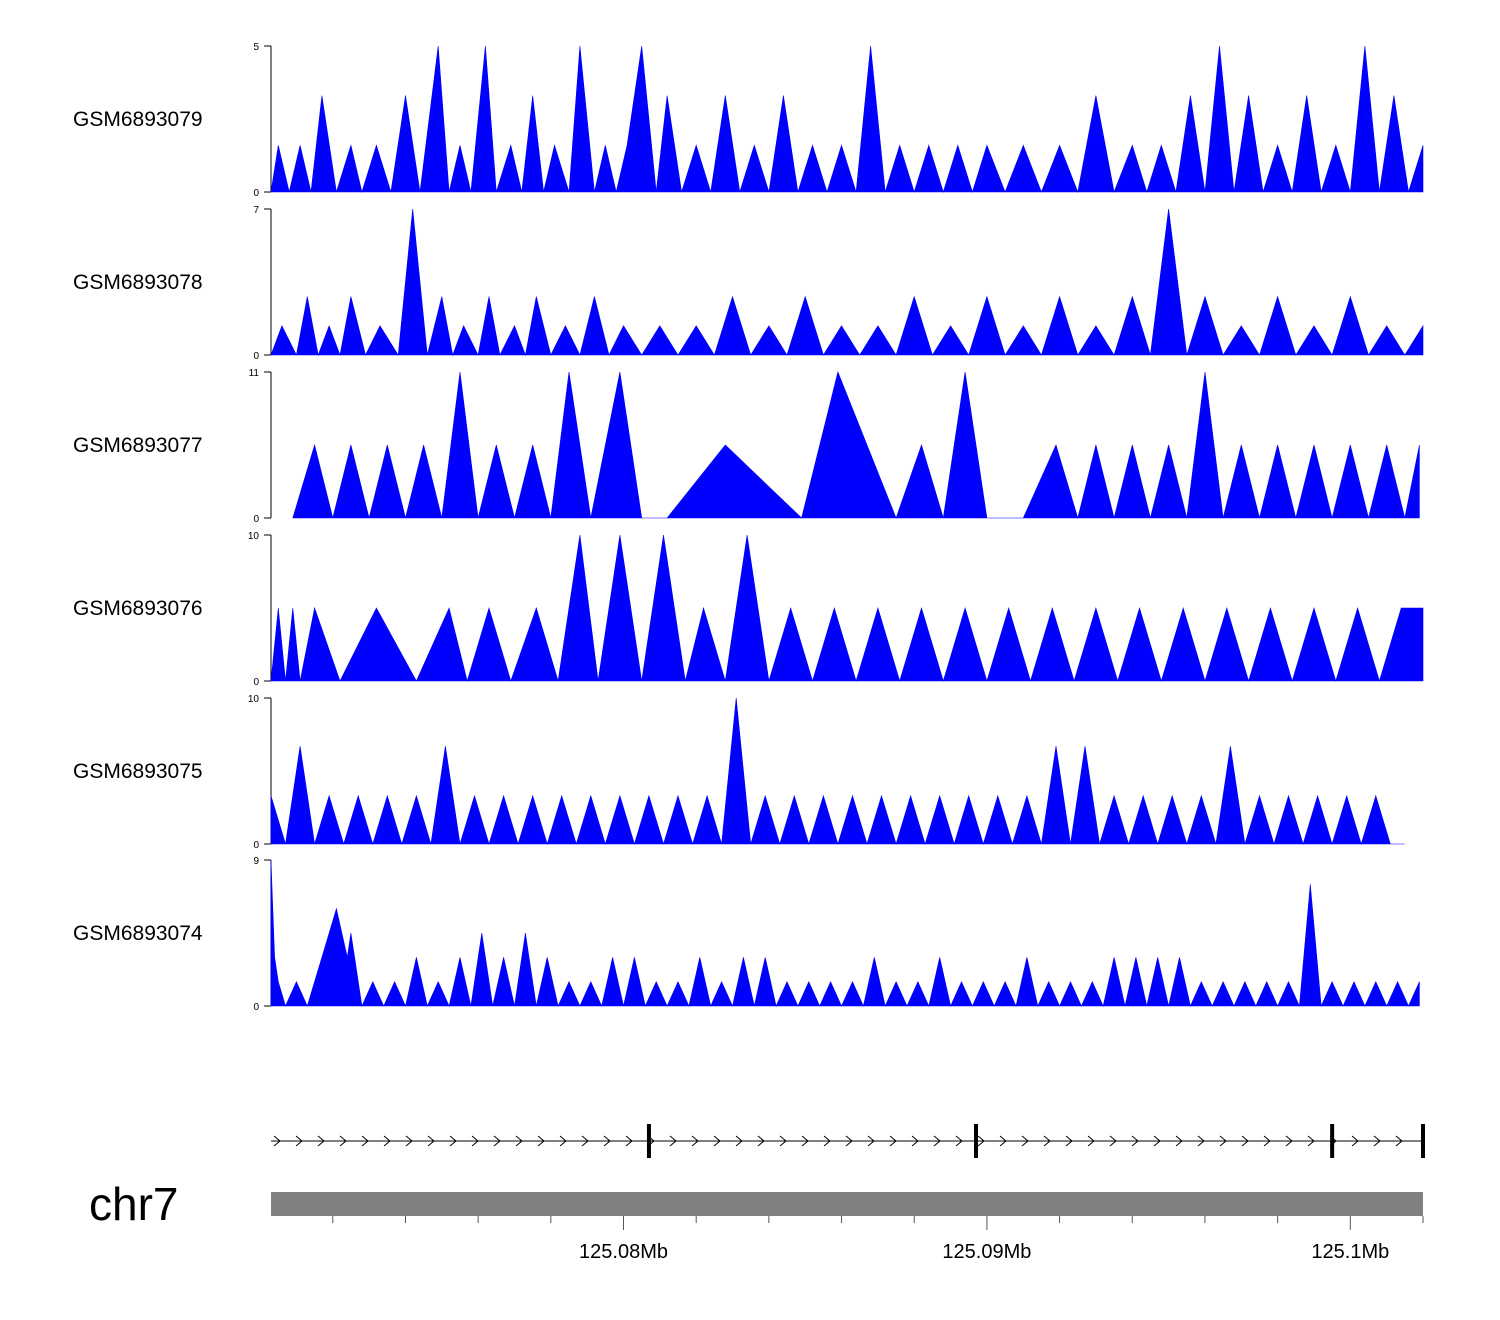  I want to click on chromosome-bar, so click(847, 1204).